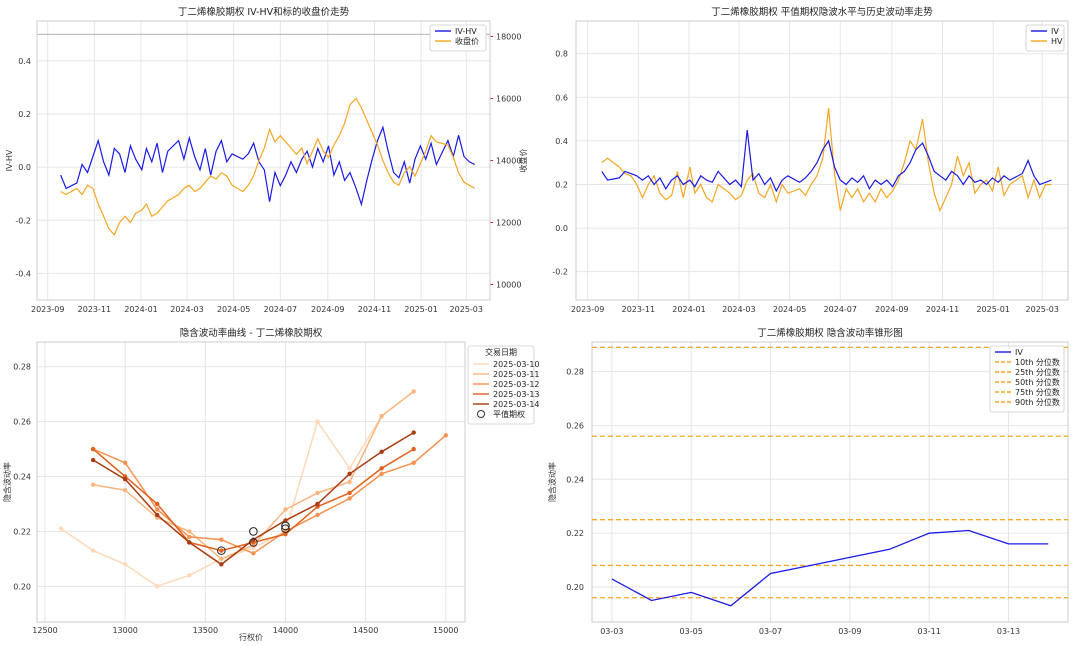  What do you see at coordinates (849, 631) in the screenshot?
I see `x-tick-label: 03-09` at bounding box center [849, 631].